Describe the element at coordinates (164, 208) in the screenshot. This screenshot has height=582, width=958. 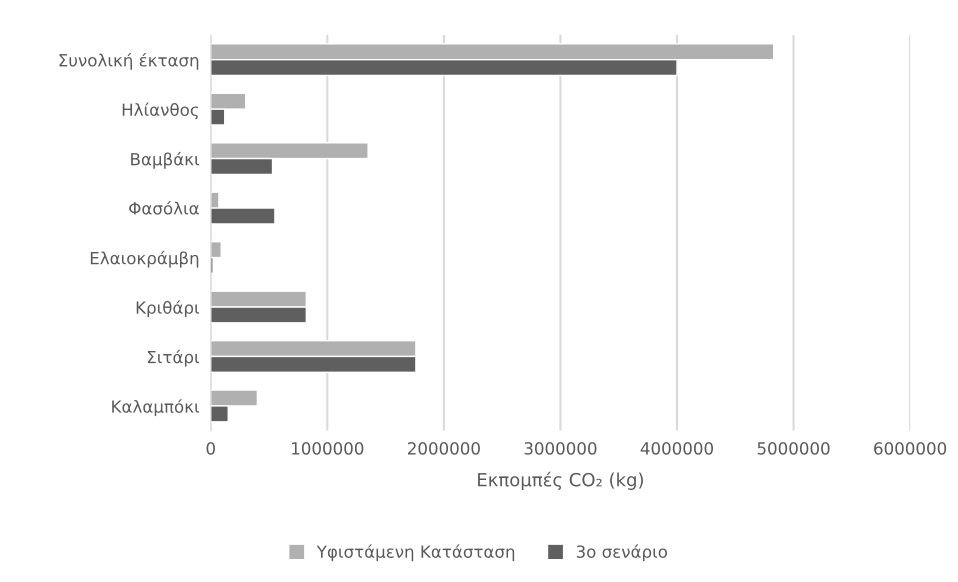
I see `y-tick-label: Φασόλια` at that location.